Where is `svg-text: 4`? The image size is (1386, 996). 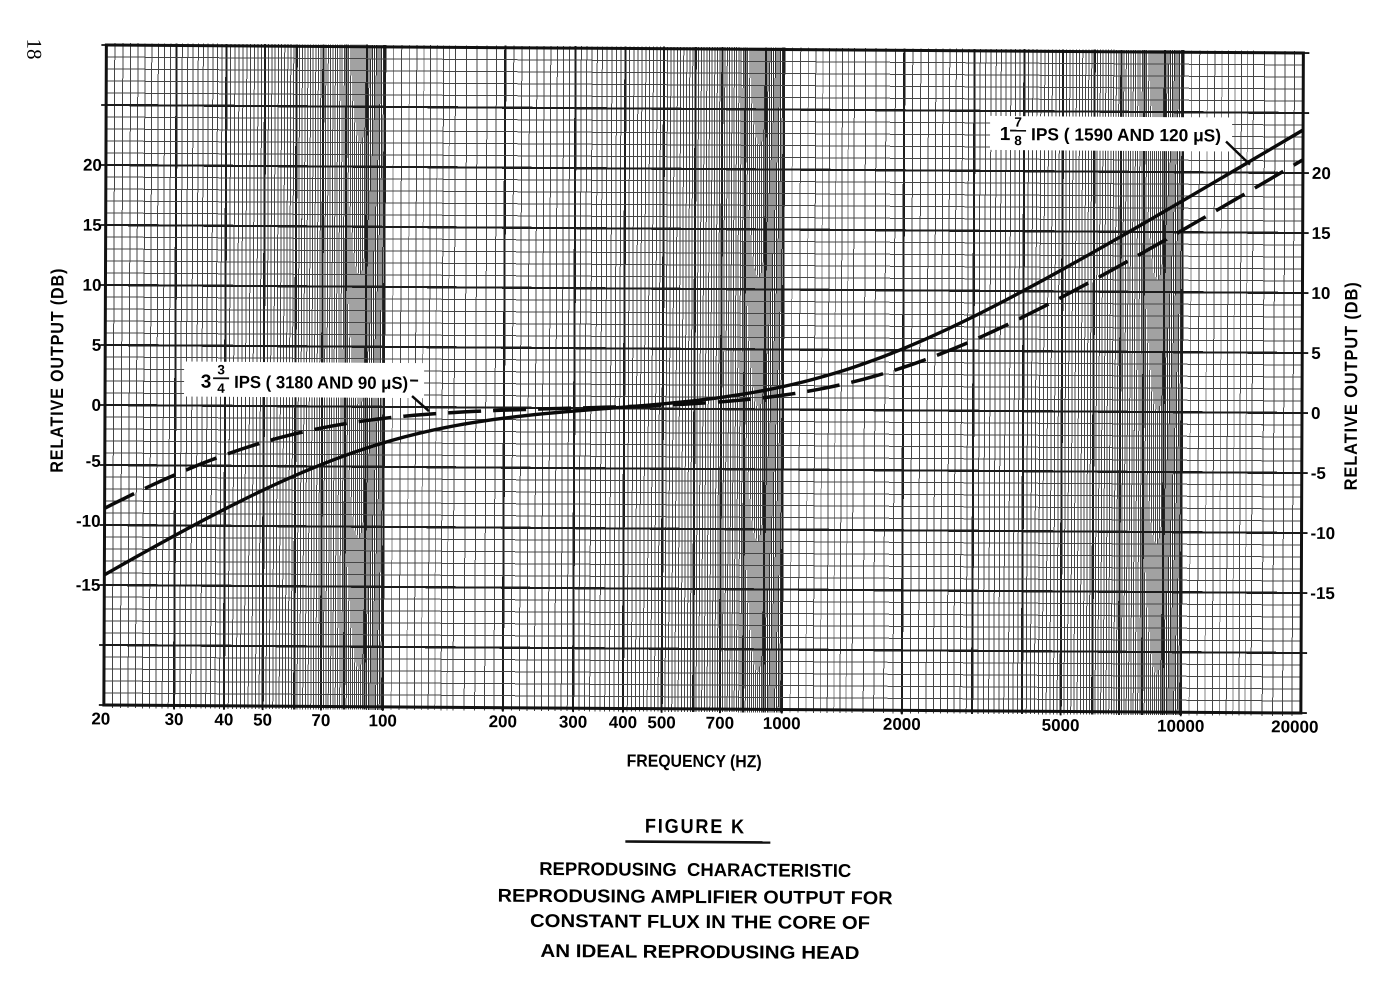
svg-text: 4 is located at coordinates (221, 388).